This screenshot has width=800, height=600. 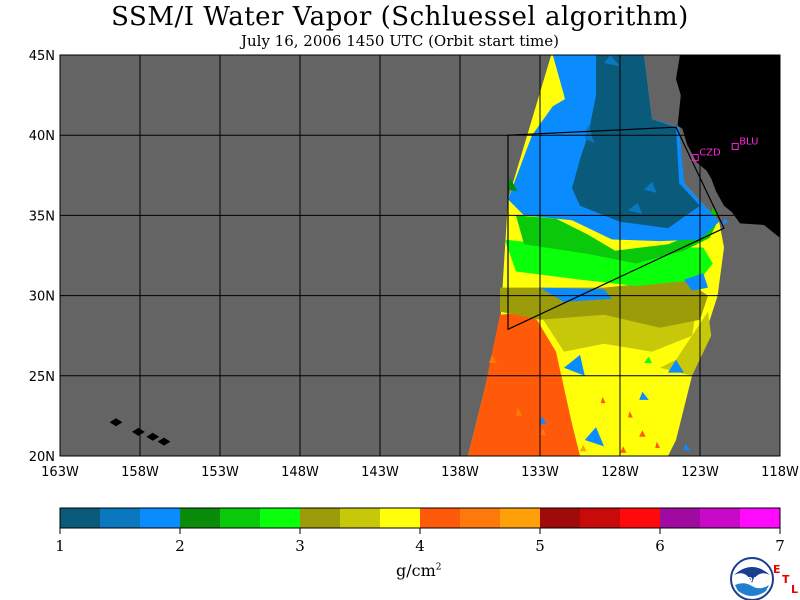 What do you see at coordinates (540, 546) in the screenshot?
I see `colorbar-tick-5: 5` at bounding box center [540, 546].